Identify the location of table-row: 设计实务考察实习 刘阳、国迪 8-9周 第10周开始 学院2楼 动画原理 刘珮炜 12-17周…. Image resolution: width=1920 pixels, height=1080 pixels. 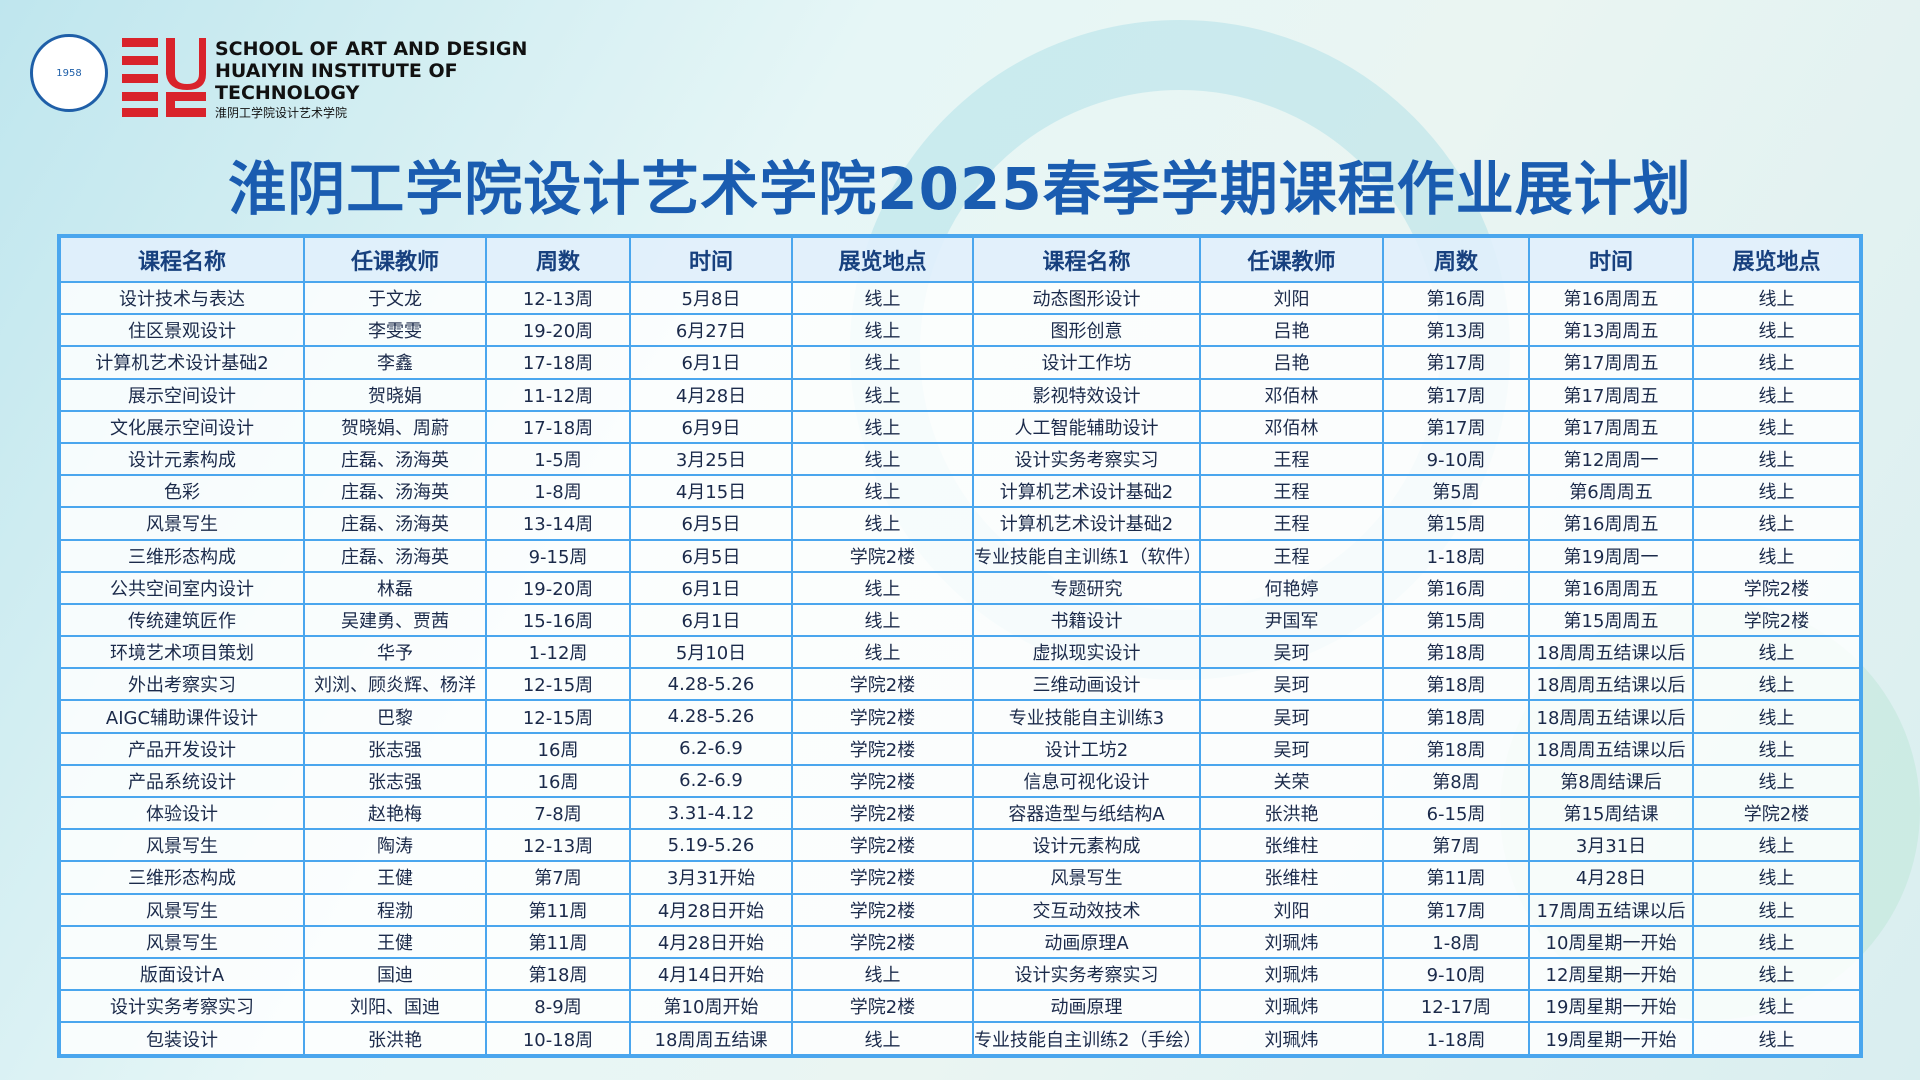
(960, 1006).